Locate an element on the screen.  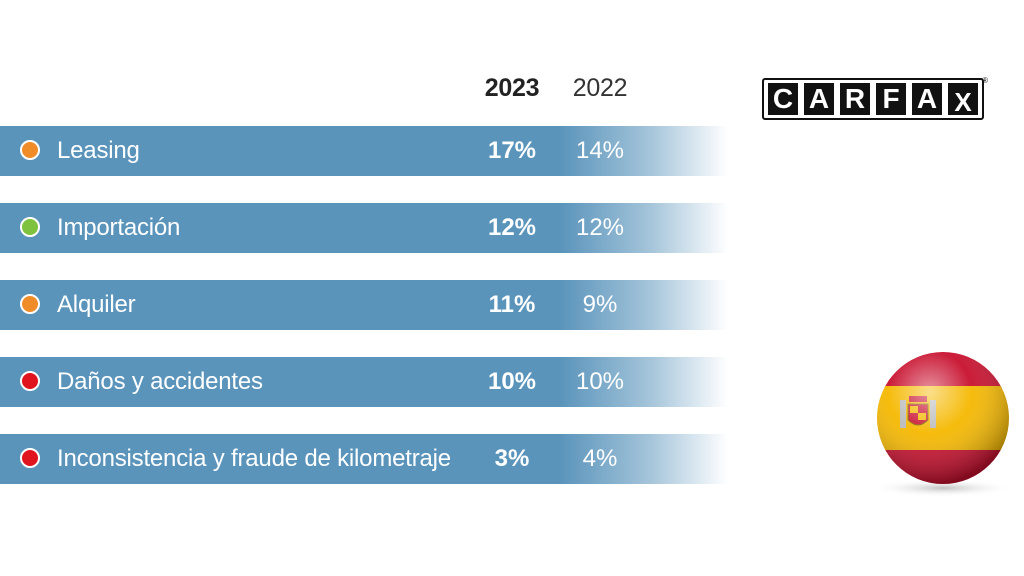
value-2023: 3% is located at coordinates (512, 458).